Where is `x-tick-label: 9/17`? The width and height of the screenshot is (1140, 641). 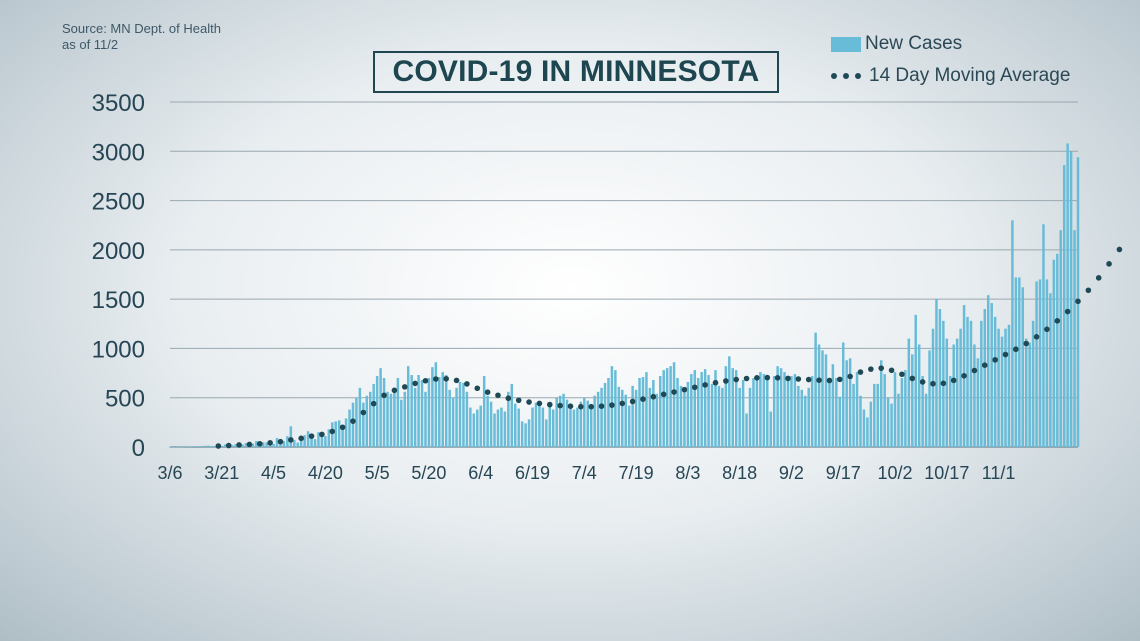 x-tick-label: 9/17 is located at coordinates (843, 473).